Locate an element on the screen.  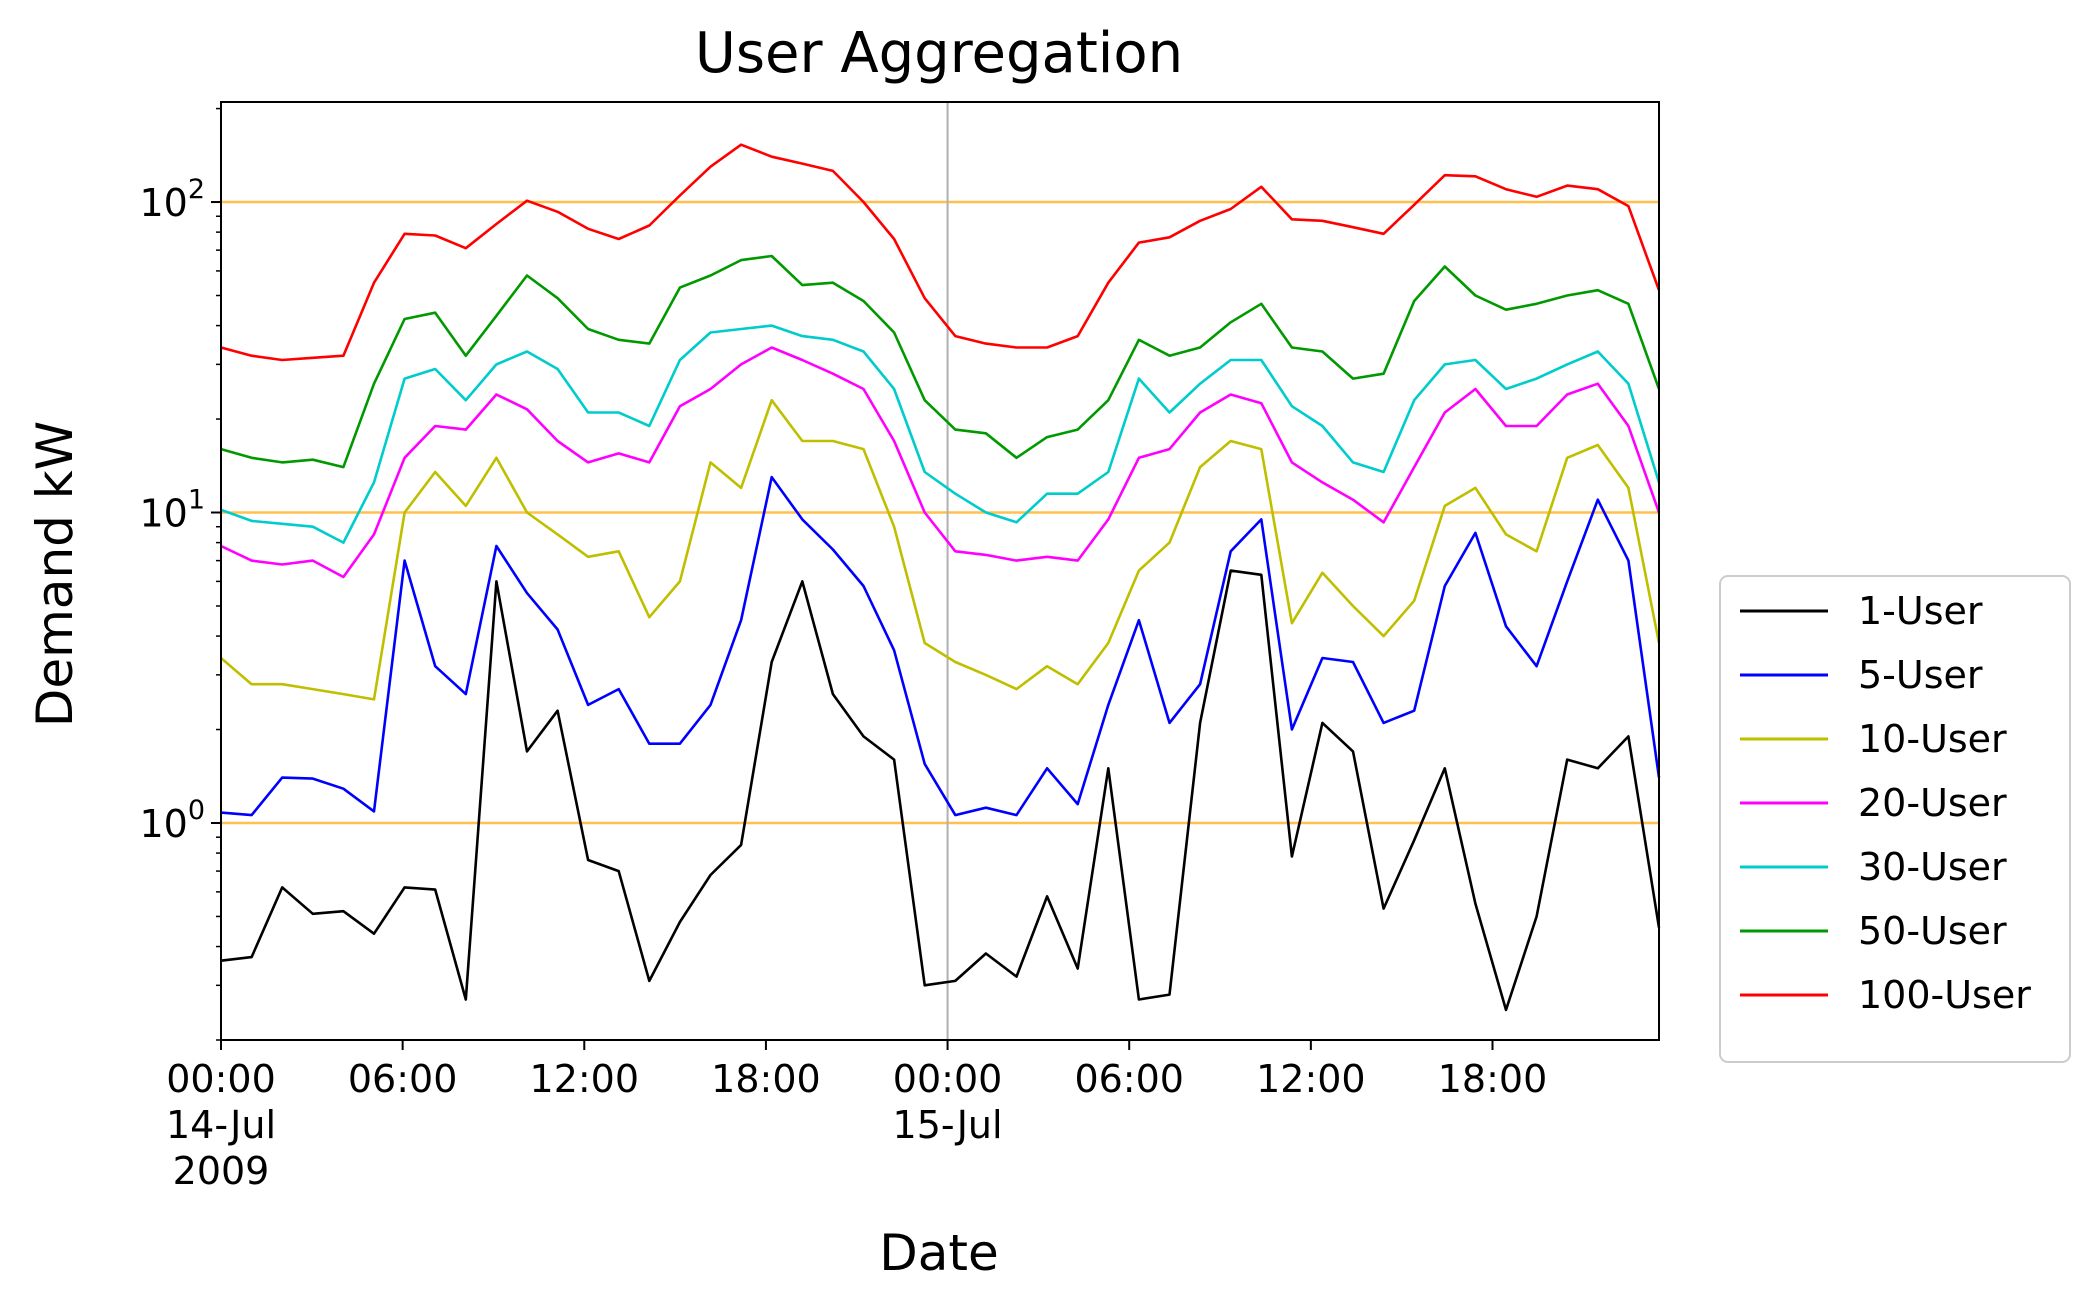
x-axis-label: Date is located at coordinates (939, 1253).